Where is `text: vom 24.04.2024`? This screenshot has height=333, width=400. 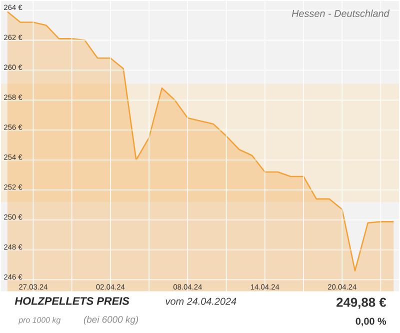
text: vom 24.04.2024 is located at coordinates (201, 301).